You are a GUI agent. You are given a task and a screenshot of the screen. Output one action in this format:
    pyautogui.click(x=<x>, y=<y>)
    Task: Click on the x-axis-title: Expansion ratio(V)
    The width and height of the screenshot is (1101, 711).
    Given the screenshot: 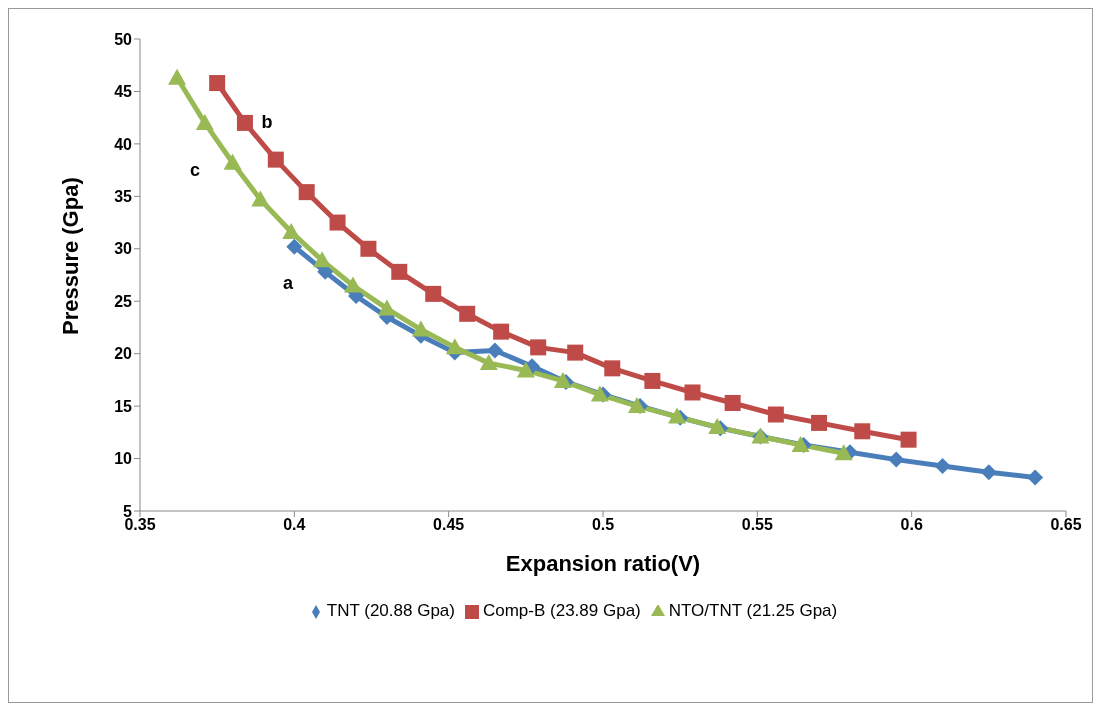 What is the action you would take?
    pyautogui.click(x=603, y=563)
    